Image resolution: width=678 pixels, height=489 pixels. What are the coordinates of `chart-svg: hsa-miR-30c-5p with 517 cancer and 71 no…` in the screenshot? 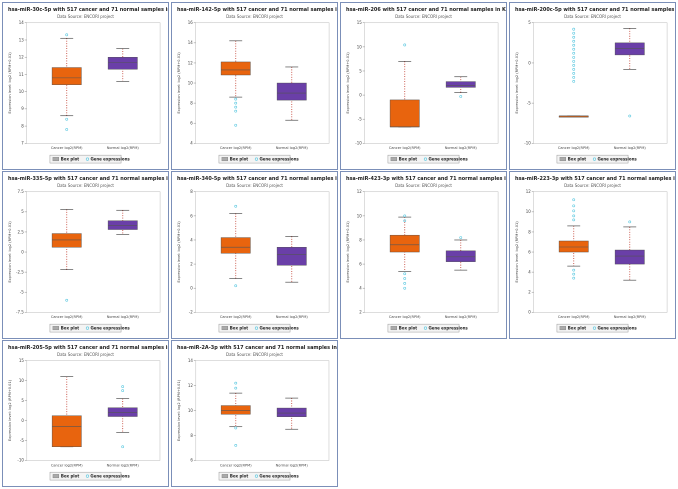 It's located at (88, 85).